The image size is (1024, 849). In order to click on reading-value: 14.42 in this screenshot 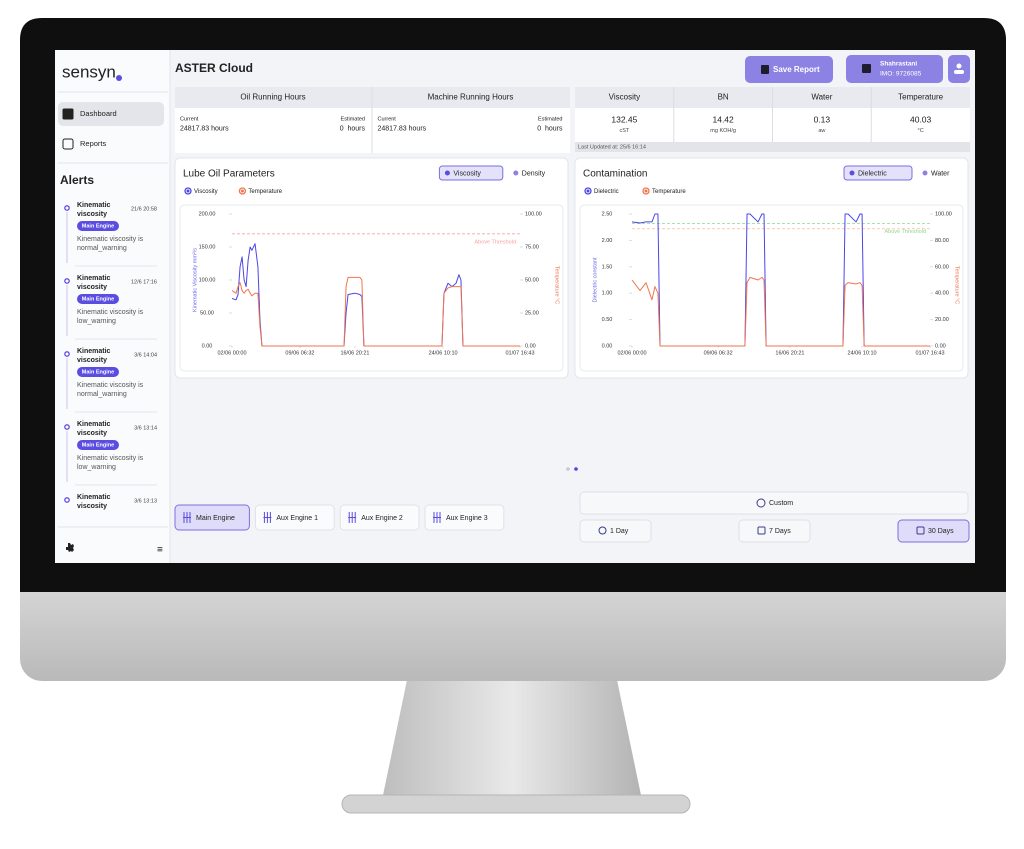, I will do `click(723, 119)`.